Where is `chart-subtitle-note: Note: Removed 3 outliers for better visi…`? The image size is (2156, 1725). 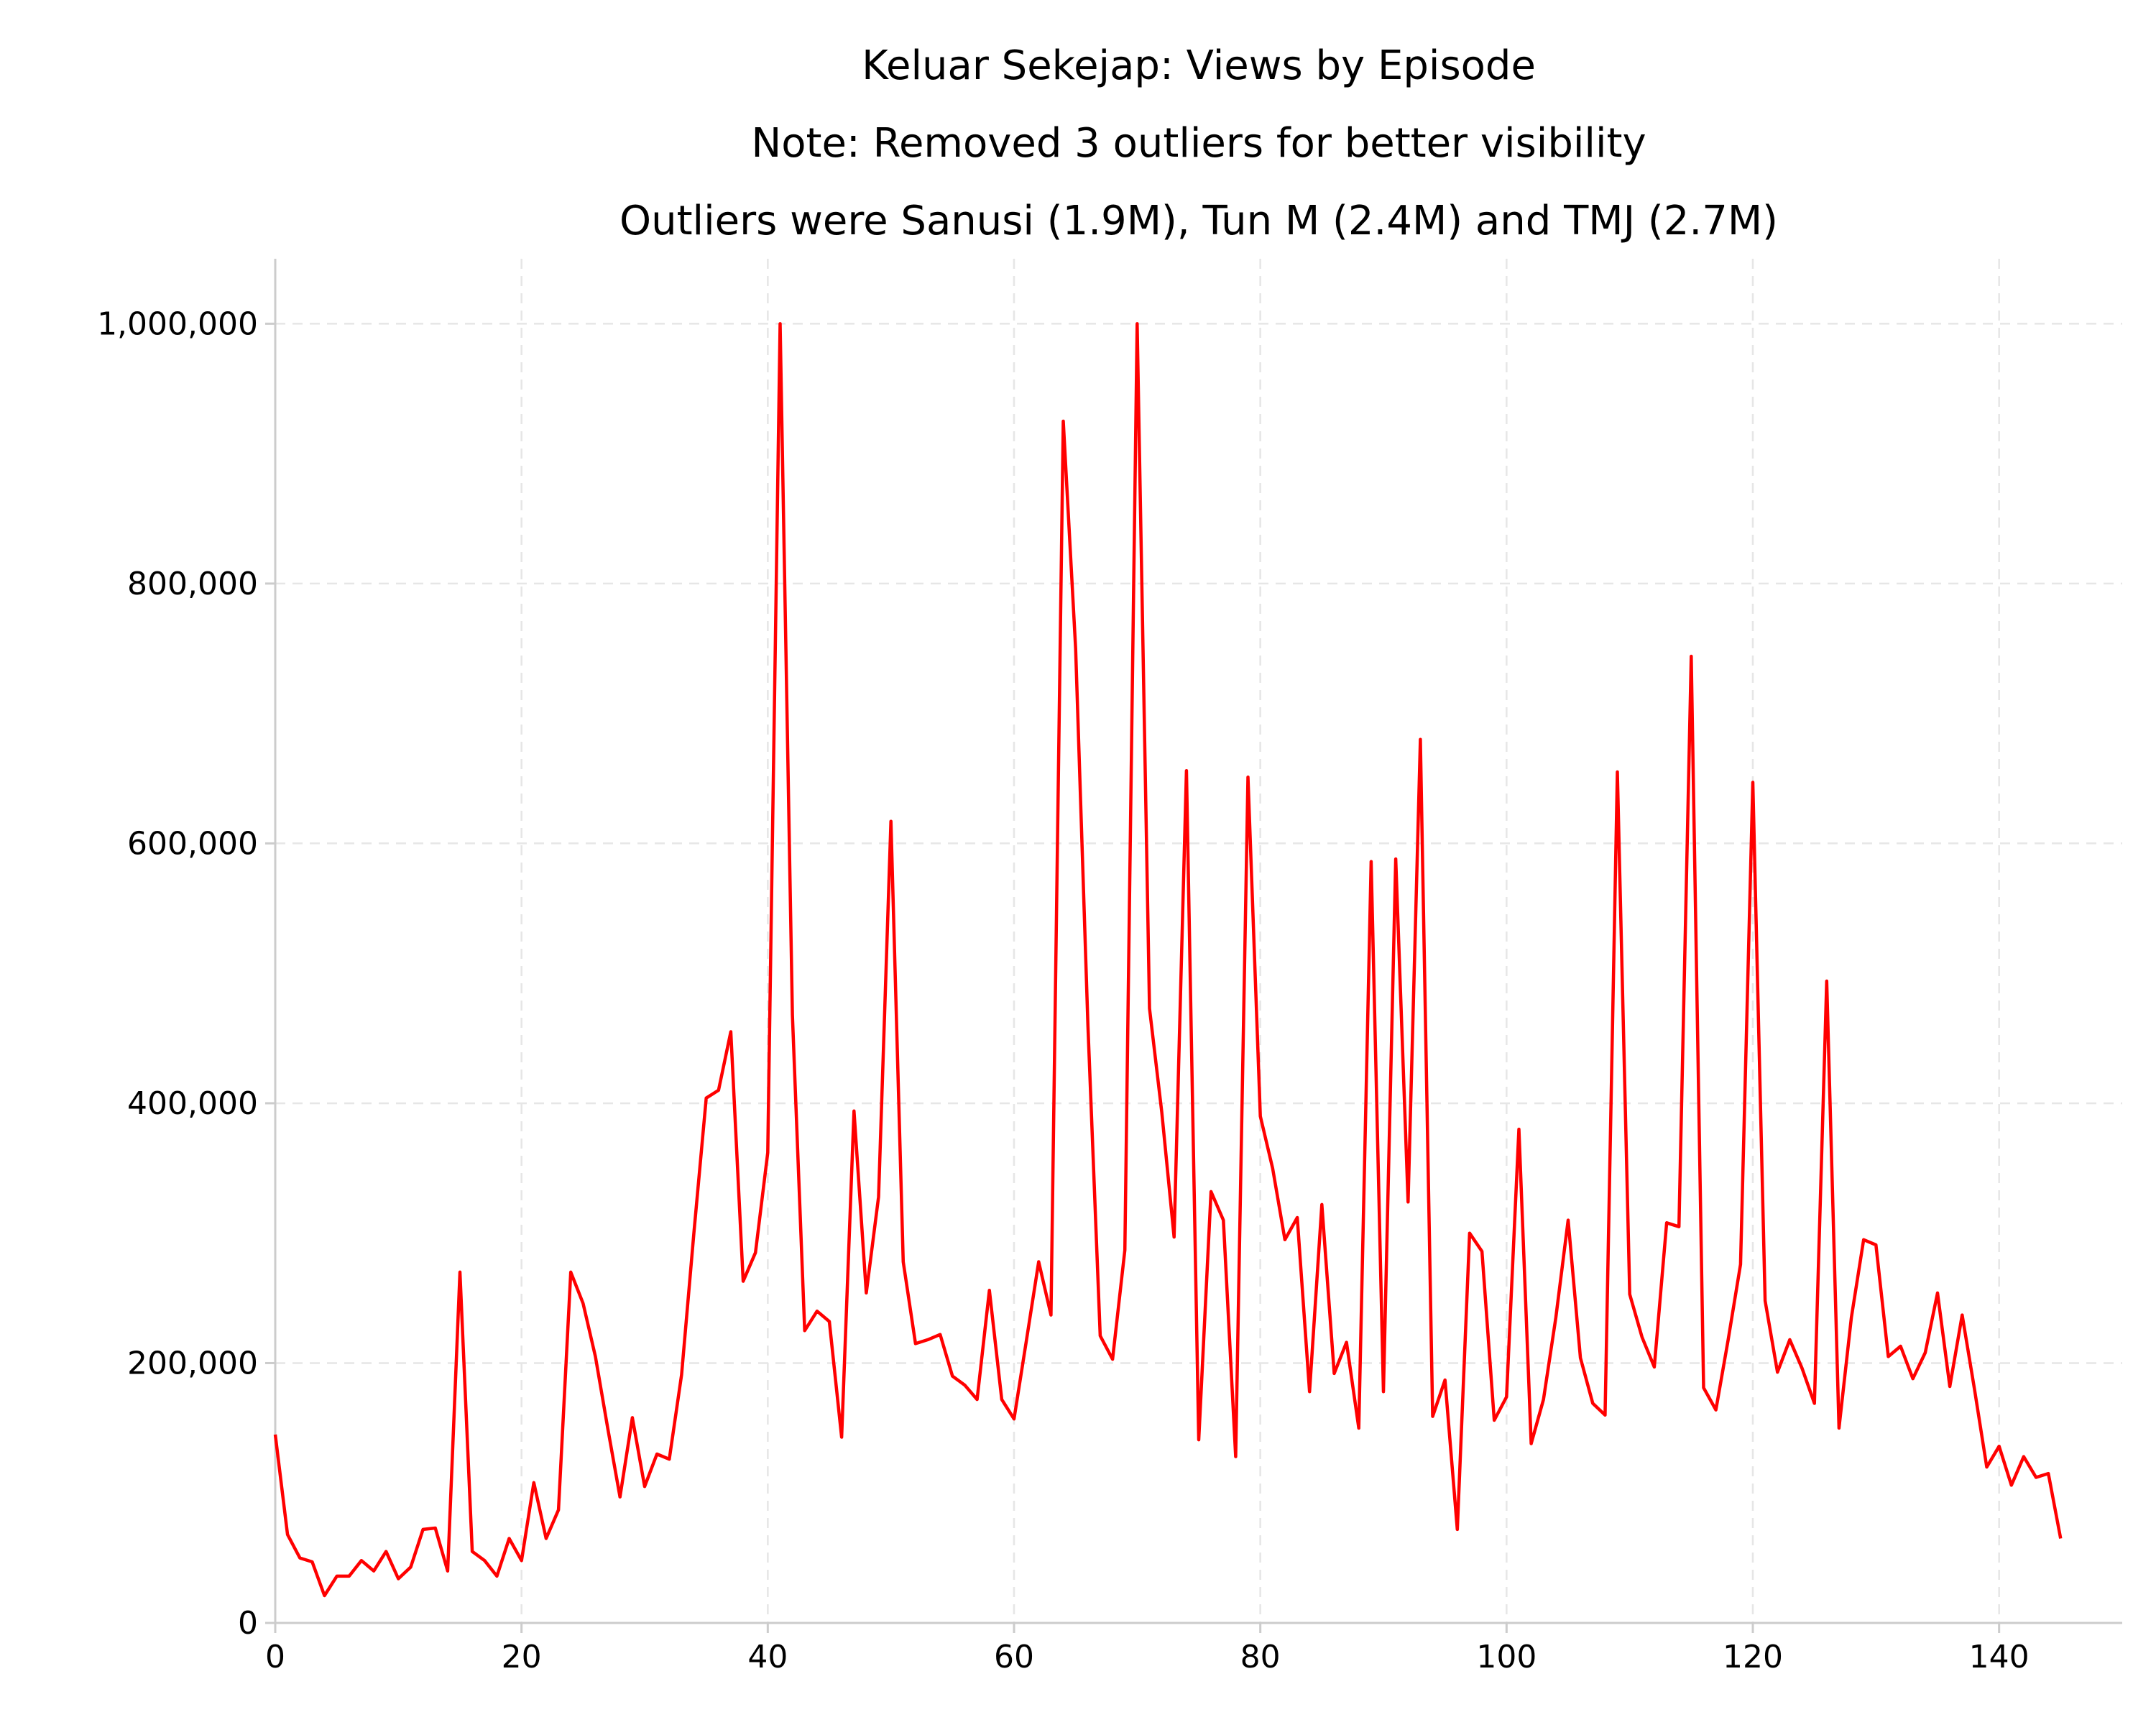
chart-subtitle-note: Note: Removed 3 outliers for better visi… is located at coordinates (1198, 143).